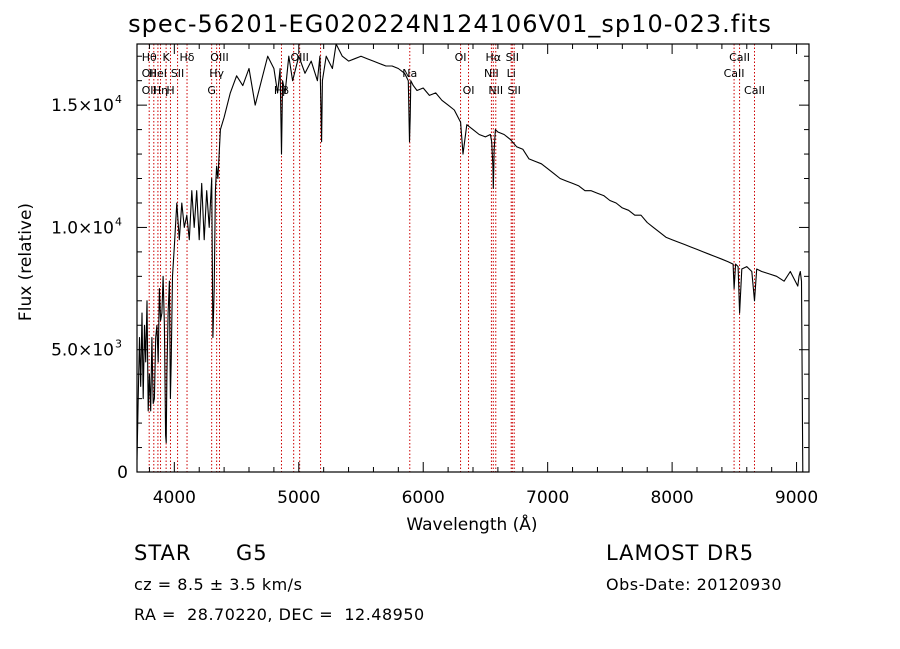 The height and width of the screenshot is (649, 900). What do you see at coordinates (279, 614) in the screenshot?
I see `coordinates: RA = 28.70220, DEC = 12.48950` at bounding box center [279, 614].